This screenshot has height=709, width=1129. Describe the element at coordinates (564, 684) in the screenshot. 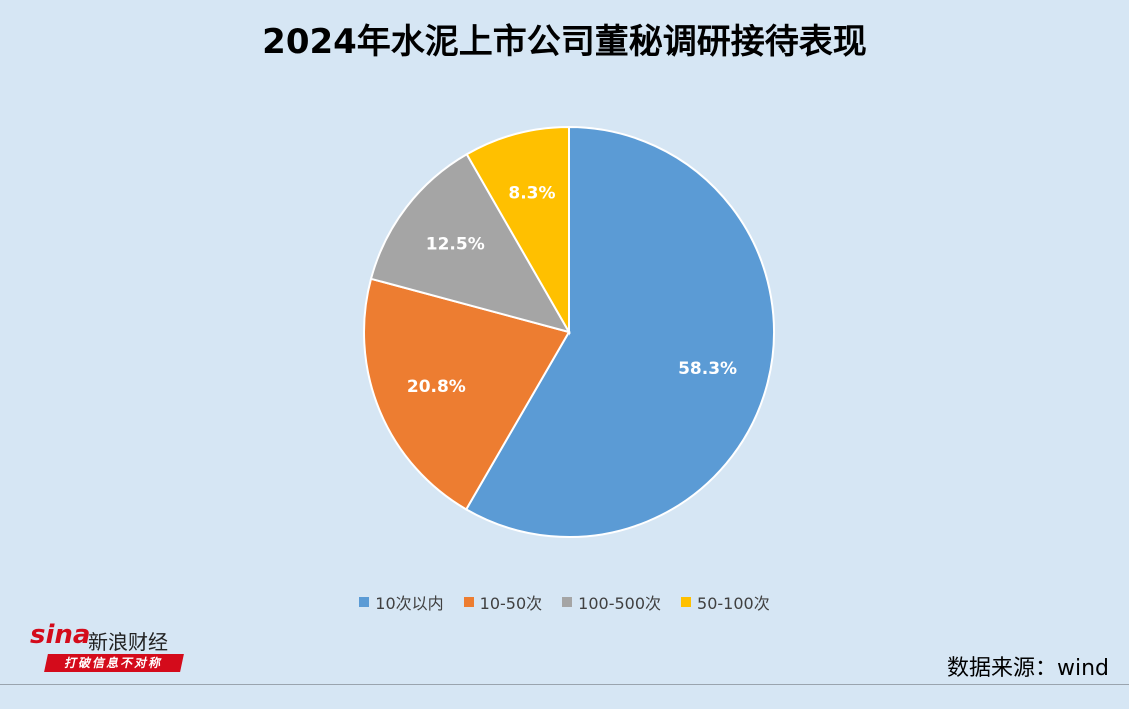

I see `bottom-divider` at that location.